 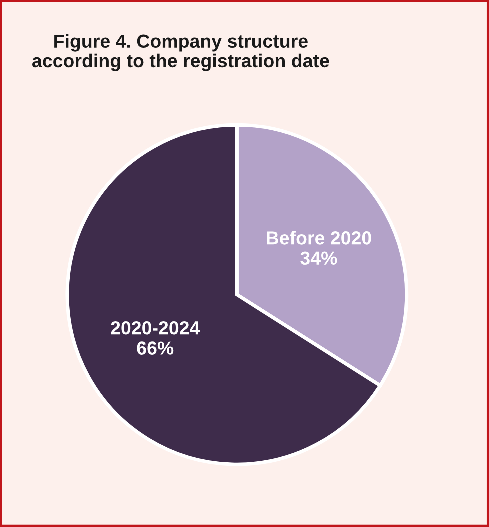 What do you see at coordinates (181, 53) in the screenshot?
I see `chart-title: Figure 4. Company structure according to the registration date` at bounding box center [181, 53].